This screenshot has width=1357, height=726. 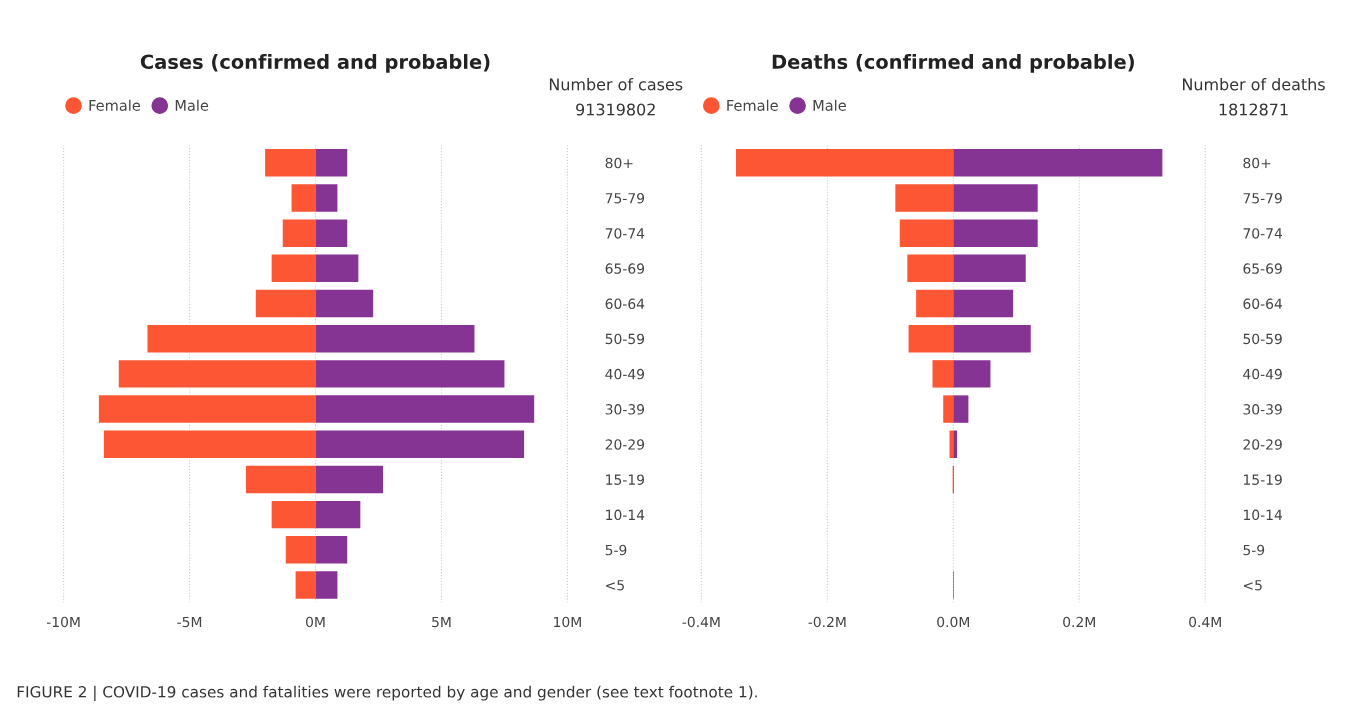 I want to click on x-tick-label: 0.0M, so click(x=953, y=622).